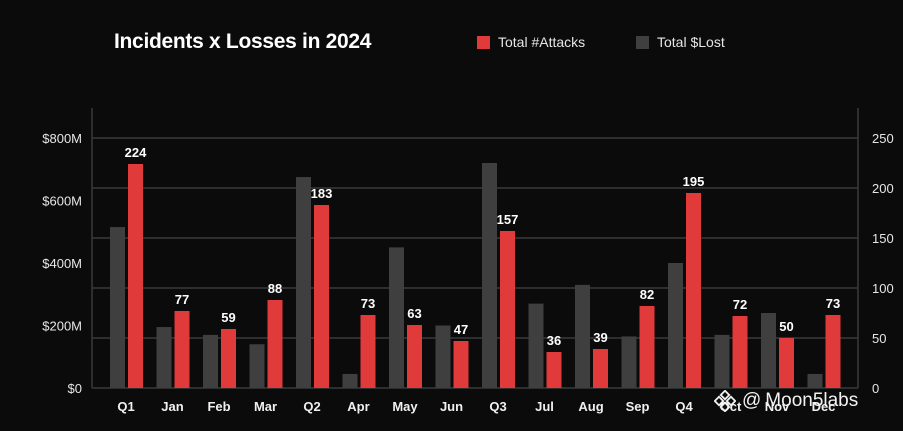  I want to click on legend-swatch-lost, so click(642, 42).